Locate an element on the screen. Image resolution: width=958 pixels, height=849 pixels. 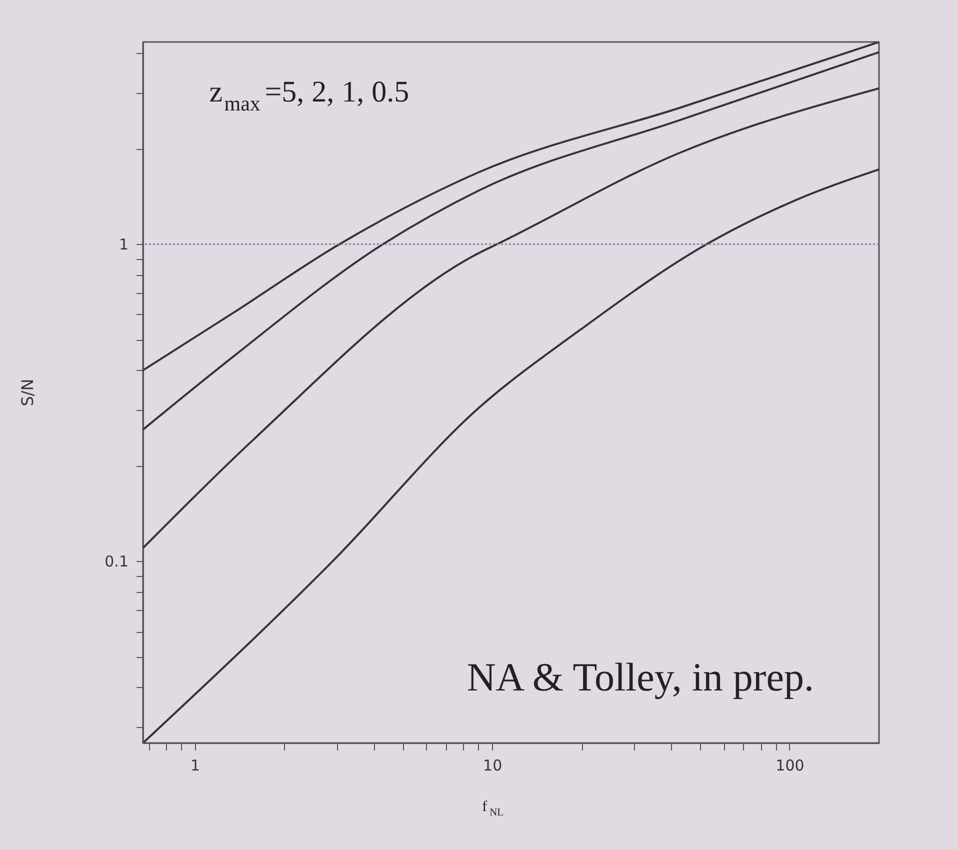
y-axis-title: S/N is located at coordinates (27, 392).